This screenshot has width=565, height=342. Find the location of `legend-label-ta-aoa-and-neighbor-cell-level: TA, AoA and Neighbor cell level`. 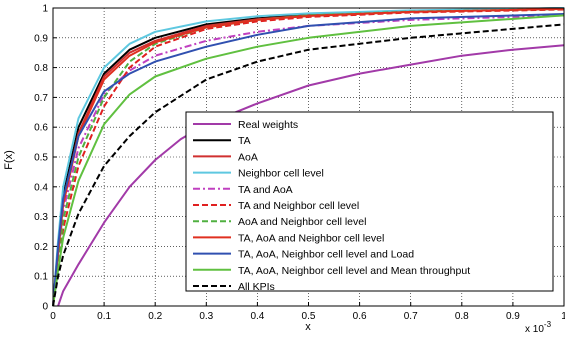

legend-label-ta-aoa-and-neighbor-cell-level: TA, AoA and Neighbor cell level is located at coordinates (311, 238).